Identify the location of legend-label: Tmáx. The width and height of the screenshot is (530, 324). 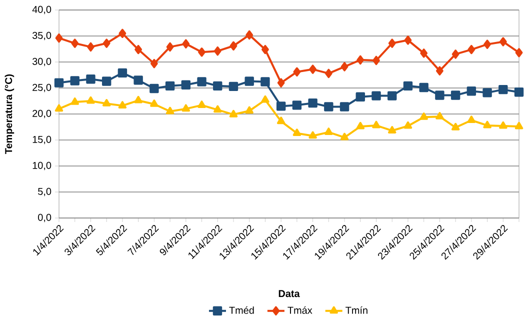
(300, 310).